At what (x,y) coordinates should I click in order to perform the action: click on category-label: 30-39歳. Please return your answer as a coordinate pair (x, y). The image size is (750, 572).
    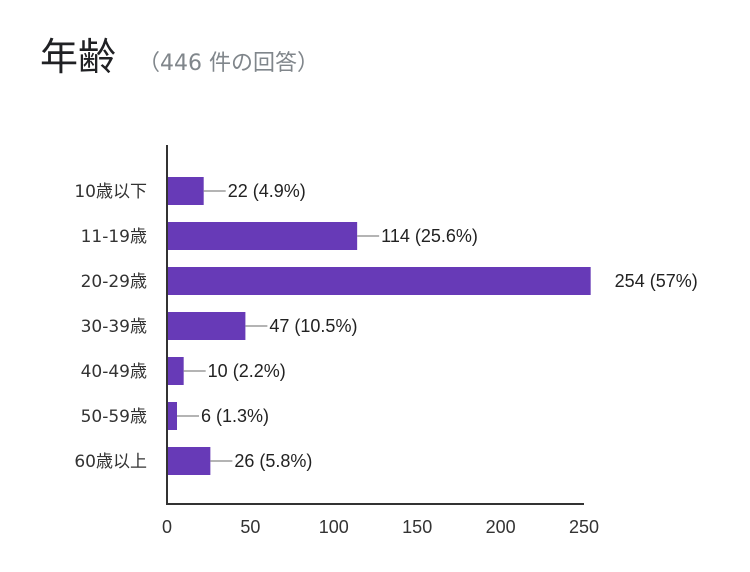
    Looking at the image, I should click on (114, 327).